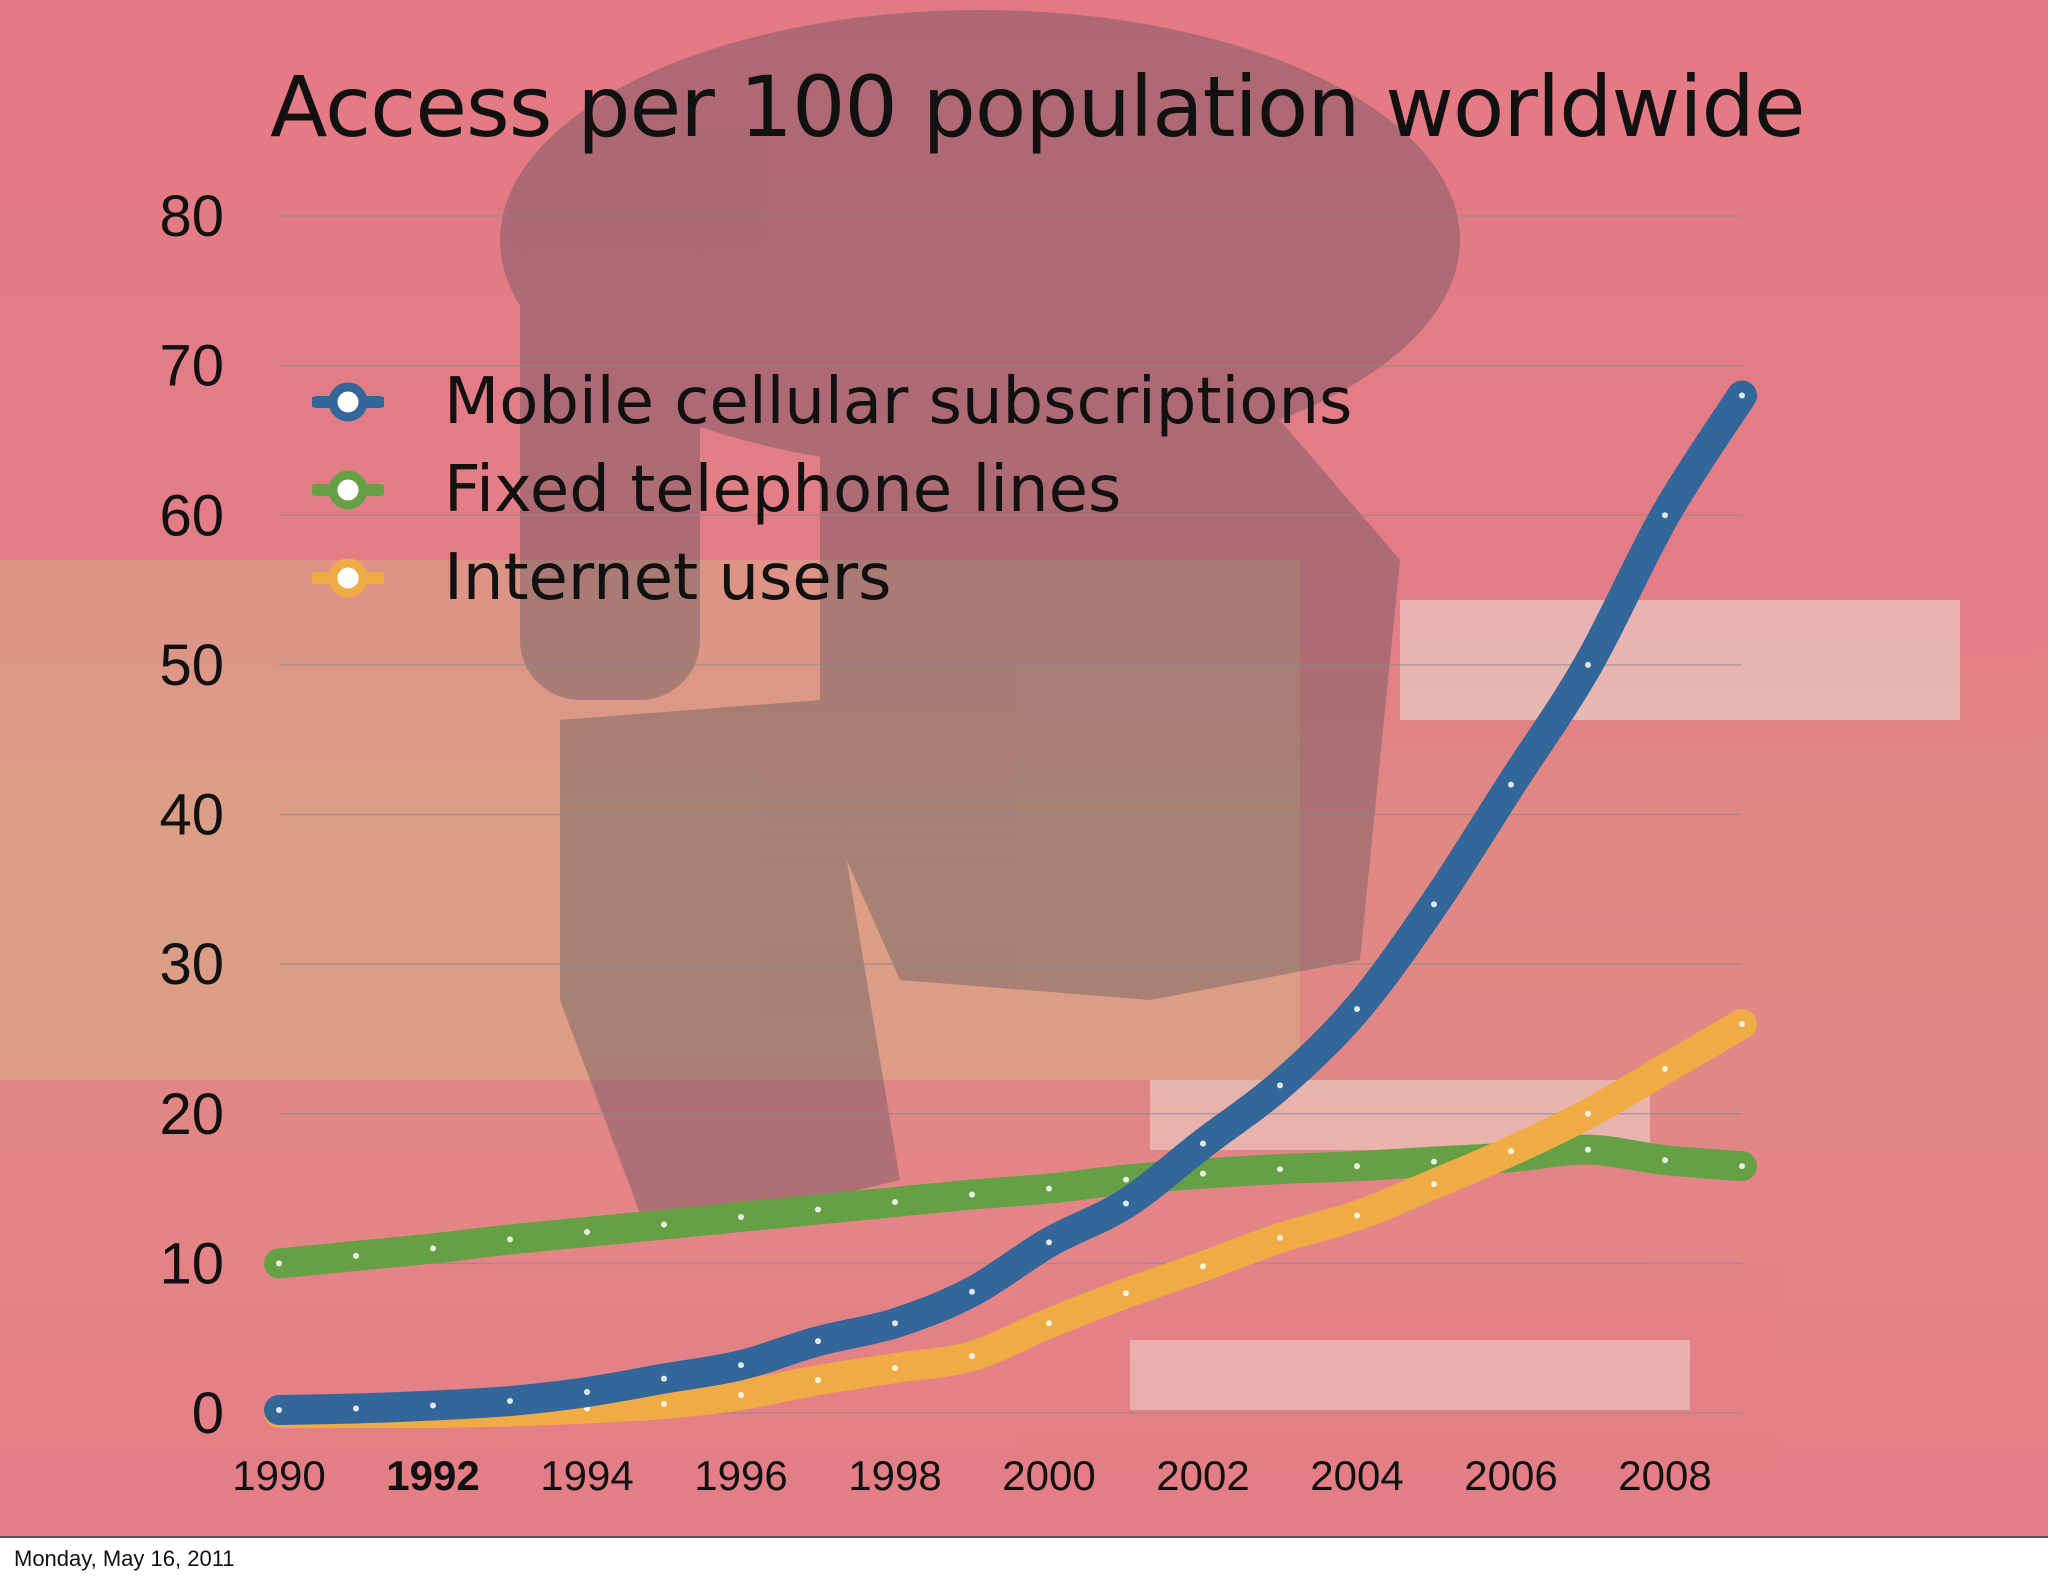  What do you see at coordinates (783, 490) in the screenshot?
I see `legend-label: Fixed telephone lines` at bounding box center [783, 490].